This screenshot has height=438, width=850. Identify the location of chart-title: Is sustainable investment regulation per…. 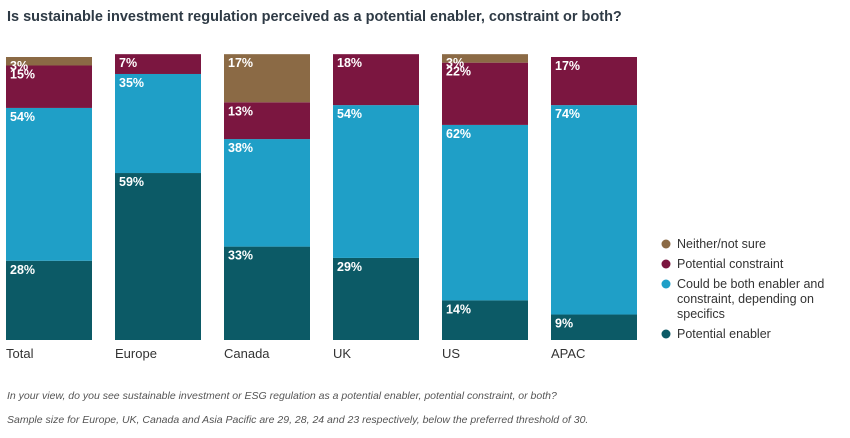
(314, 17).